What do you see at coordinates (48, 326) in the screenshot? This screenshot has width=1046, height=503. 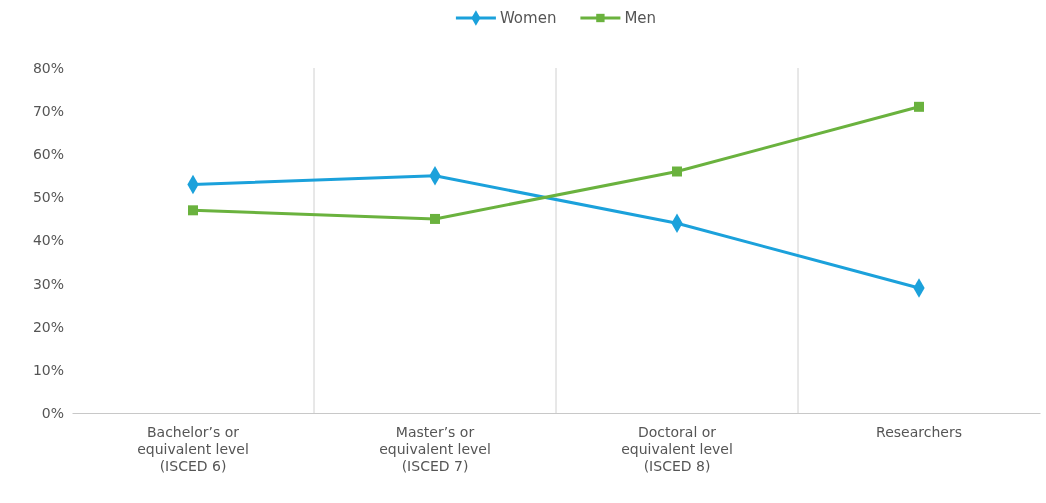 I see `y-tick-label: 20%` at bounding box center [48, 326].